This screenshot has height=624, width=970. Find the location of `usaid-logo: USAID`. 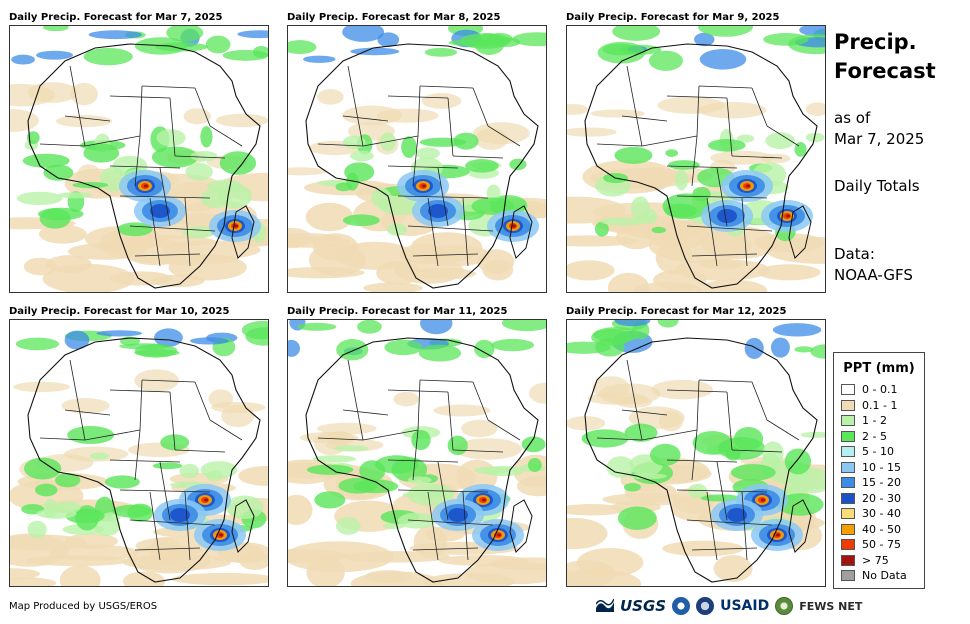

usaid-logo: USAID is located at coordinates (745, 606).